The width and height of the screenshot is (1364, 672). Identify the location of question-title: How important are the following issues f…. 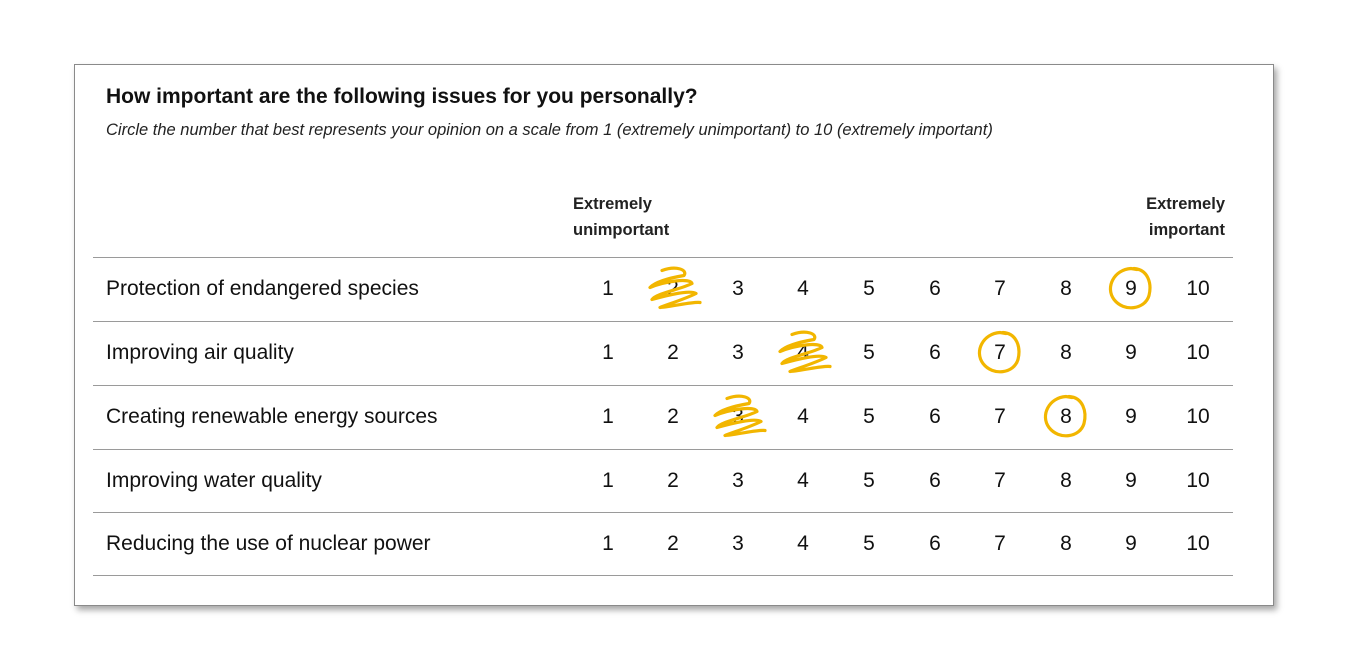
(402, 96).